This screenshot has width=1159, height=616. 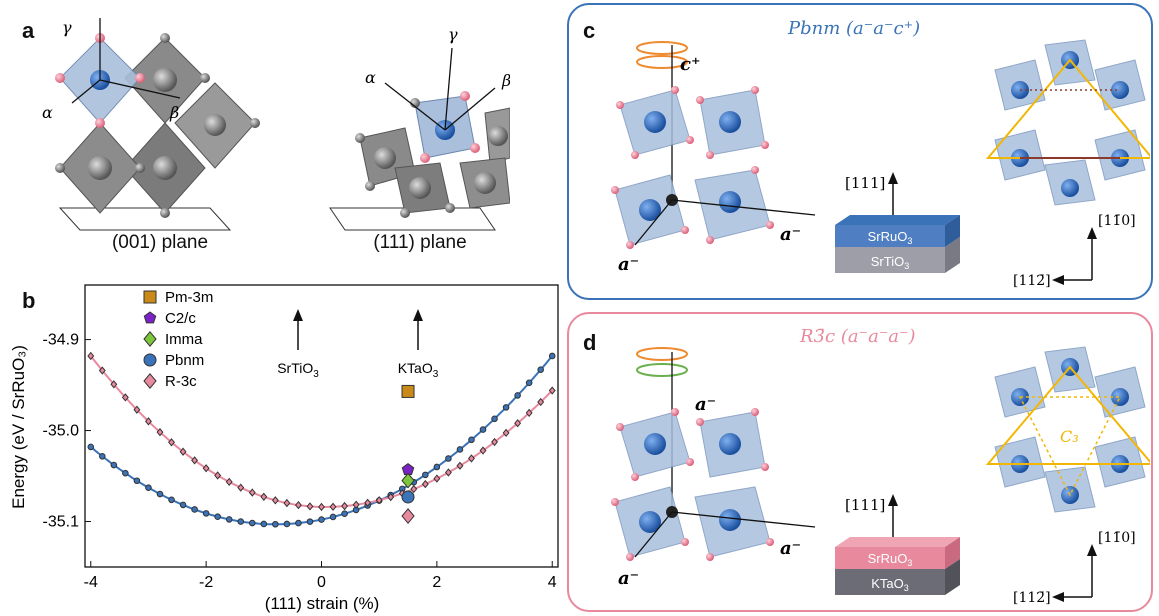 What do you see at coordinates (322, 603) in the screenshot?
I see `x-axis-label: (111) strain (%)` at bounding box center [322, 603].